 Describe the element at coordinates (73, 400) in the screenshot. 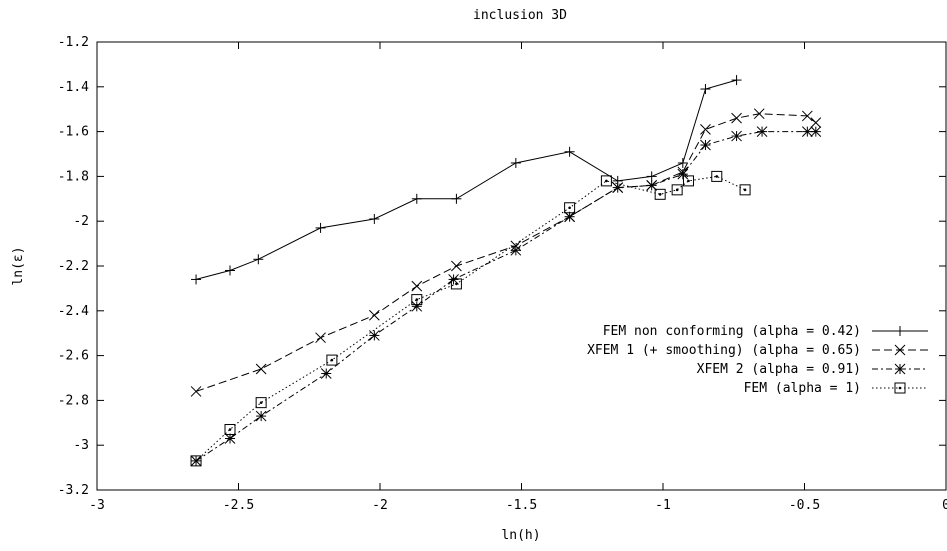

I see `y-tick-label: -2.8` at that location.